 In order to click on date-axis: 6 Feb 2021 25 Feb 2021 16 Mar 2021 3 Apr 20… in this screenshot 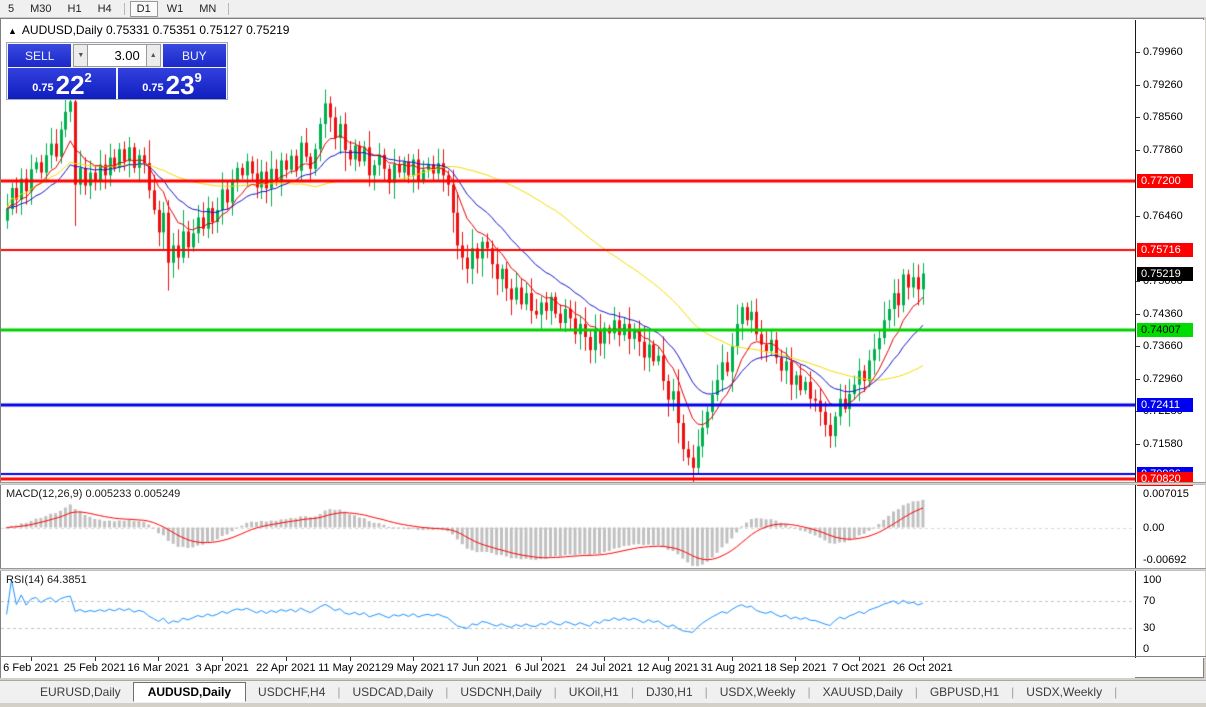, I will do `click(568, 667)`.